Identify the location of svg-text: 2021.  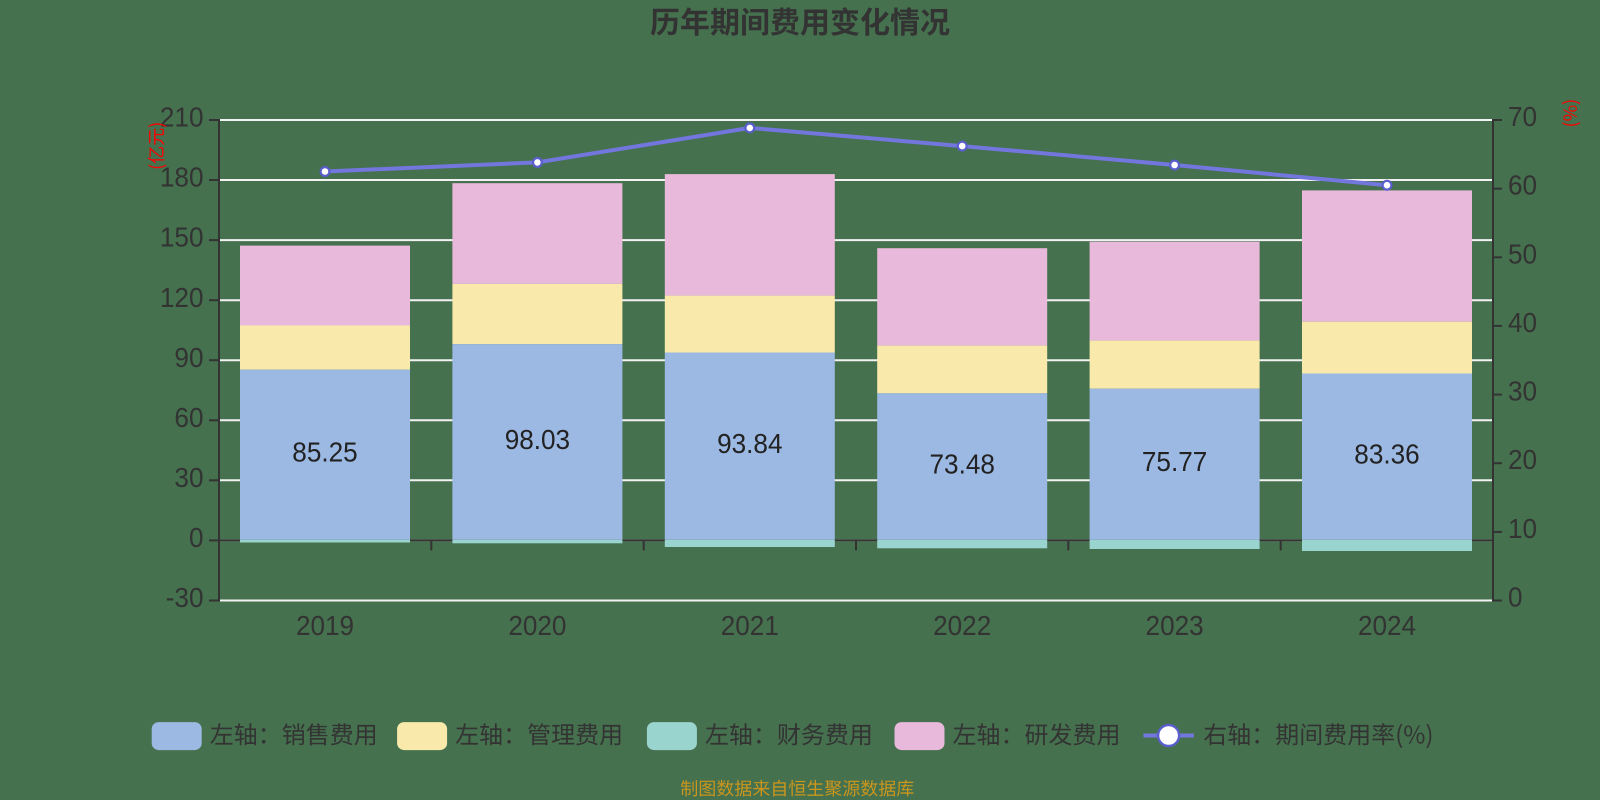
(750, 625).